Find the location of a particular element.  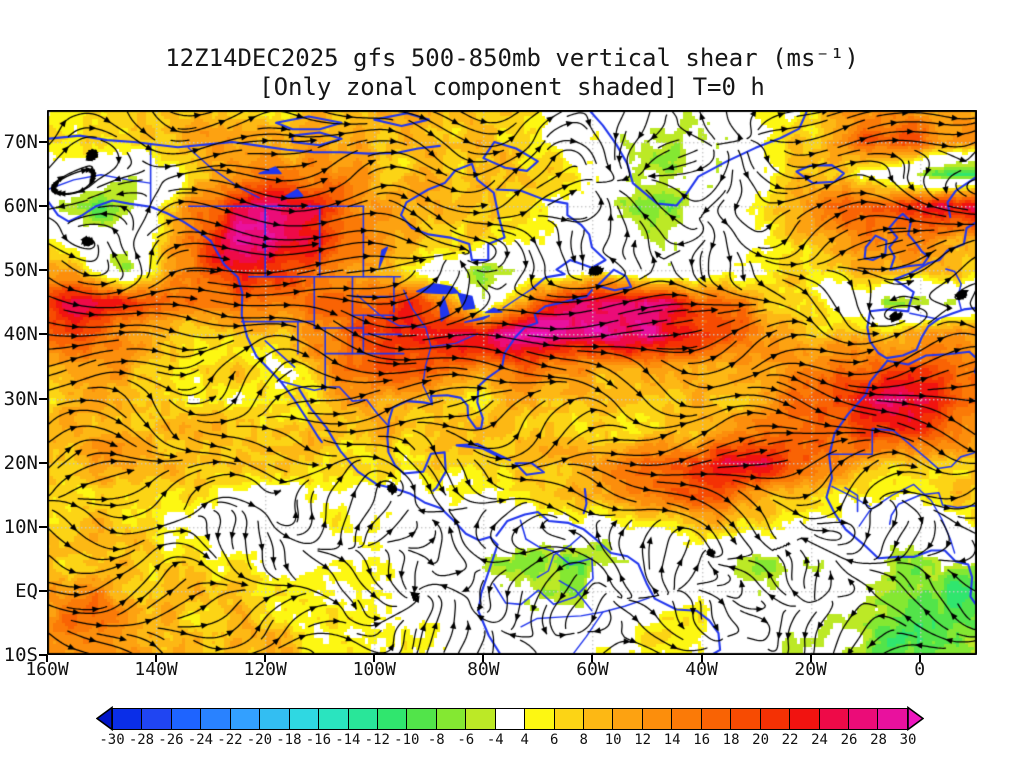

colorbar-tick-label: -18 is located at coordinates (289, 740).